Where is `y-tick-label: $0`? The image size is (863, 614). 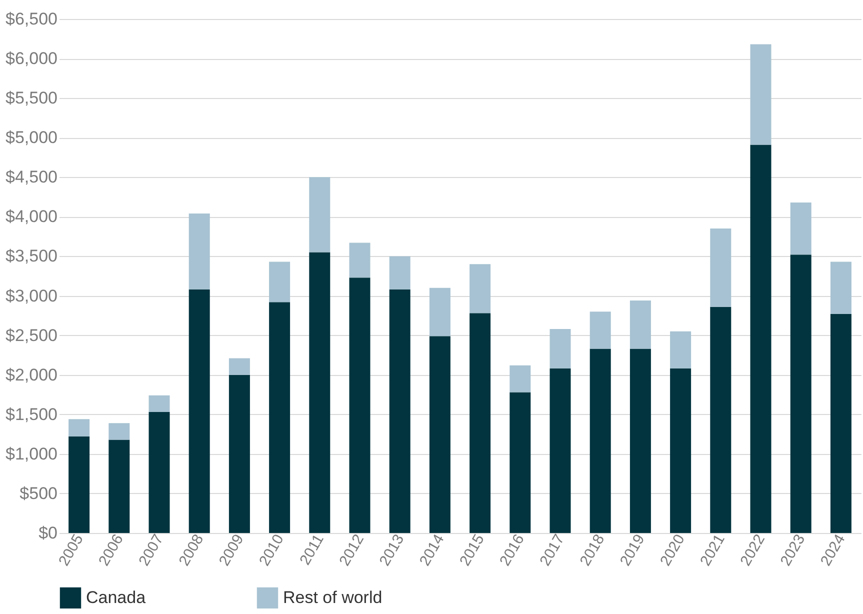
y-tick-label: $0 is located at coordinates (48, 533).